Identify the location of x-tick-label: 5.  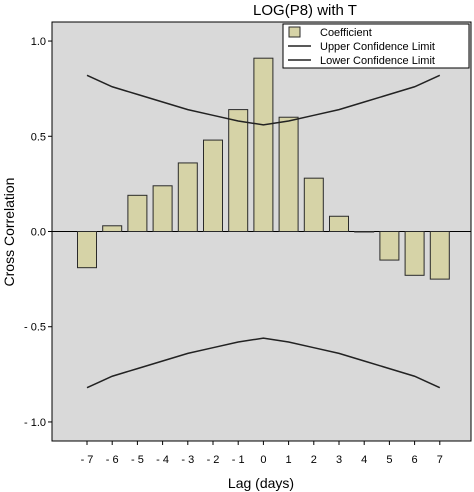
(389, 460).